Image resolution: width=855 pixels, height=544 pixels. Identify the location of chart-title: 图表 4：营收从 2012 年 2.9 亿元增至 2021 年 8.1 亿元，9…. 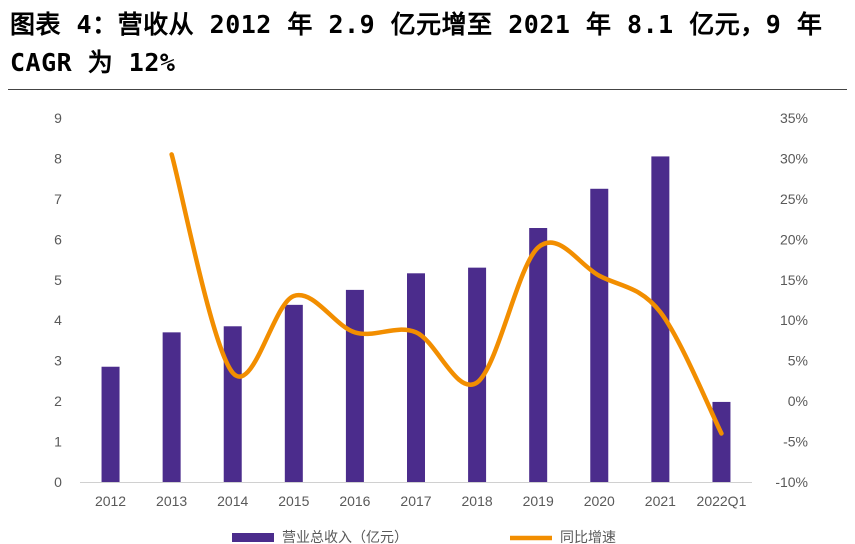
(416, 43).